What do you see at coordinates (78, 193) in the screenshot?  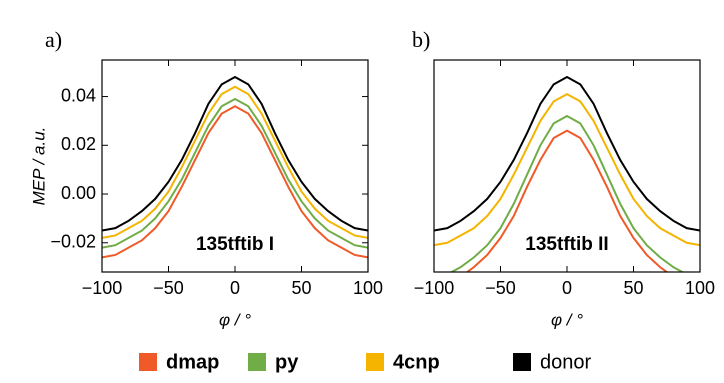 I see `y-tick-label: 0.00` at bounding box center [78, 193].